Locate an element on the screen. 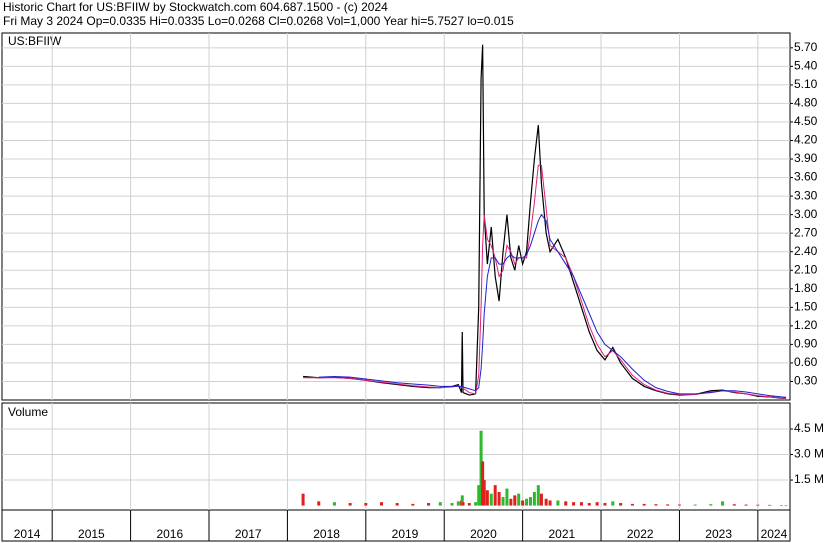 This screenshot has width=830, height=543. y-tick-label: 4.20 is located at coordinates (806, 140).